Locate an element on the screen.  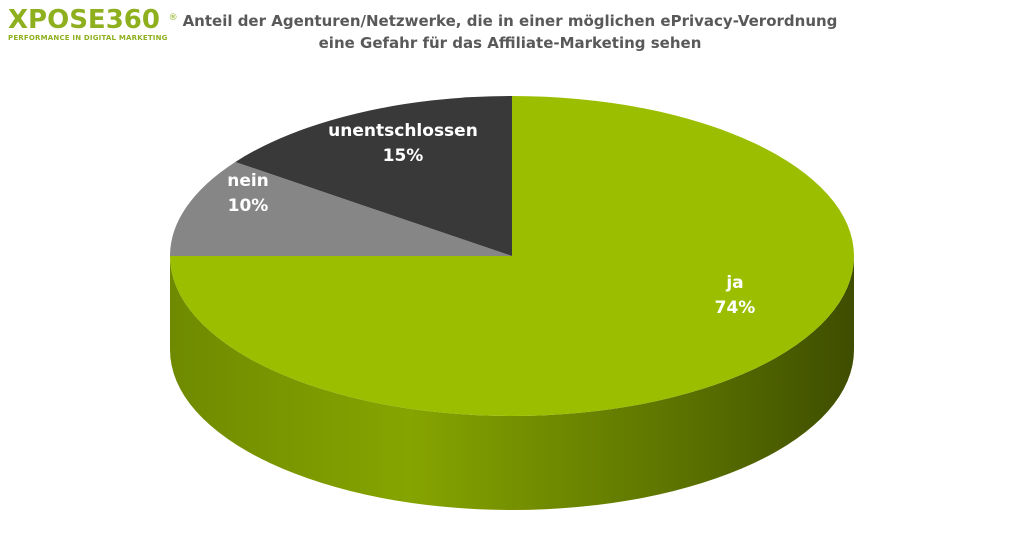
logo-tagline: PERFORMANCE IN DIGITAL MARKETING is located at coordinates (88, 38).